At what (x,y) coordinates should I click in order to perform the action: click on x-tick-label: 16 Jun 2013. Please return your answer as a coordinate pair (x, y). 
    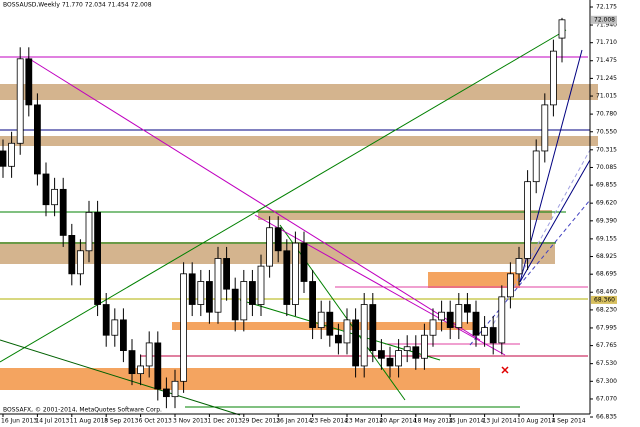
    Looking at the image, I should click on (19, 421).